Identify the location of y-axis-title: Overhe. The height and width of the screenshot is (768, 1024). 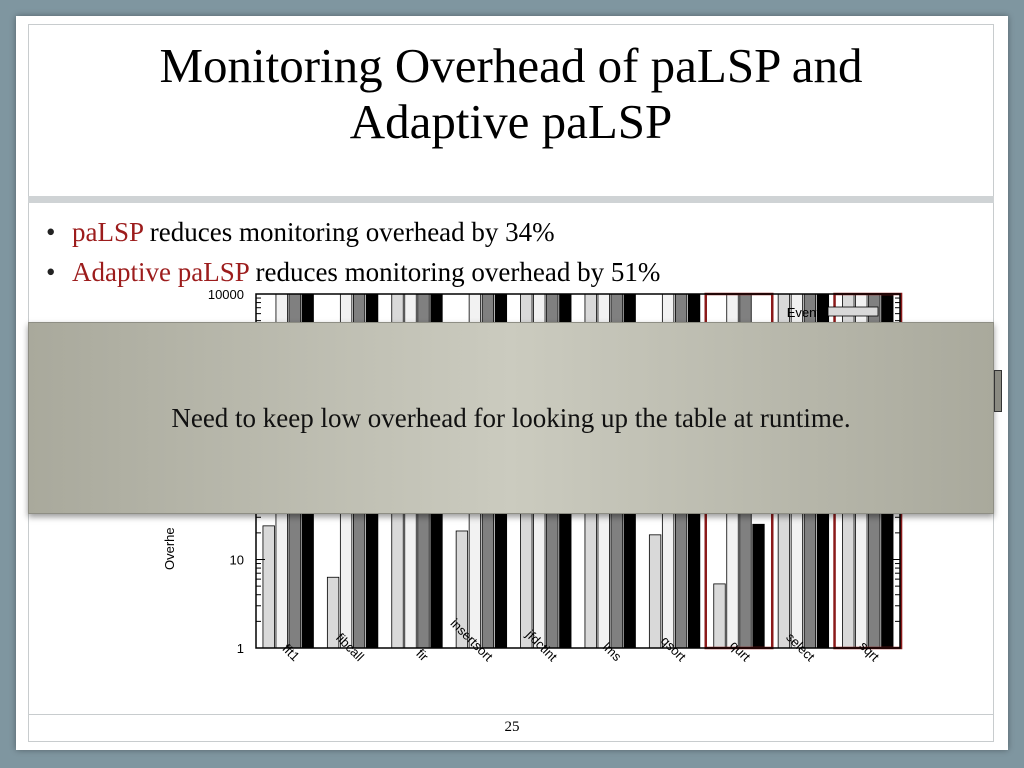
(169, 548).